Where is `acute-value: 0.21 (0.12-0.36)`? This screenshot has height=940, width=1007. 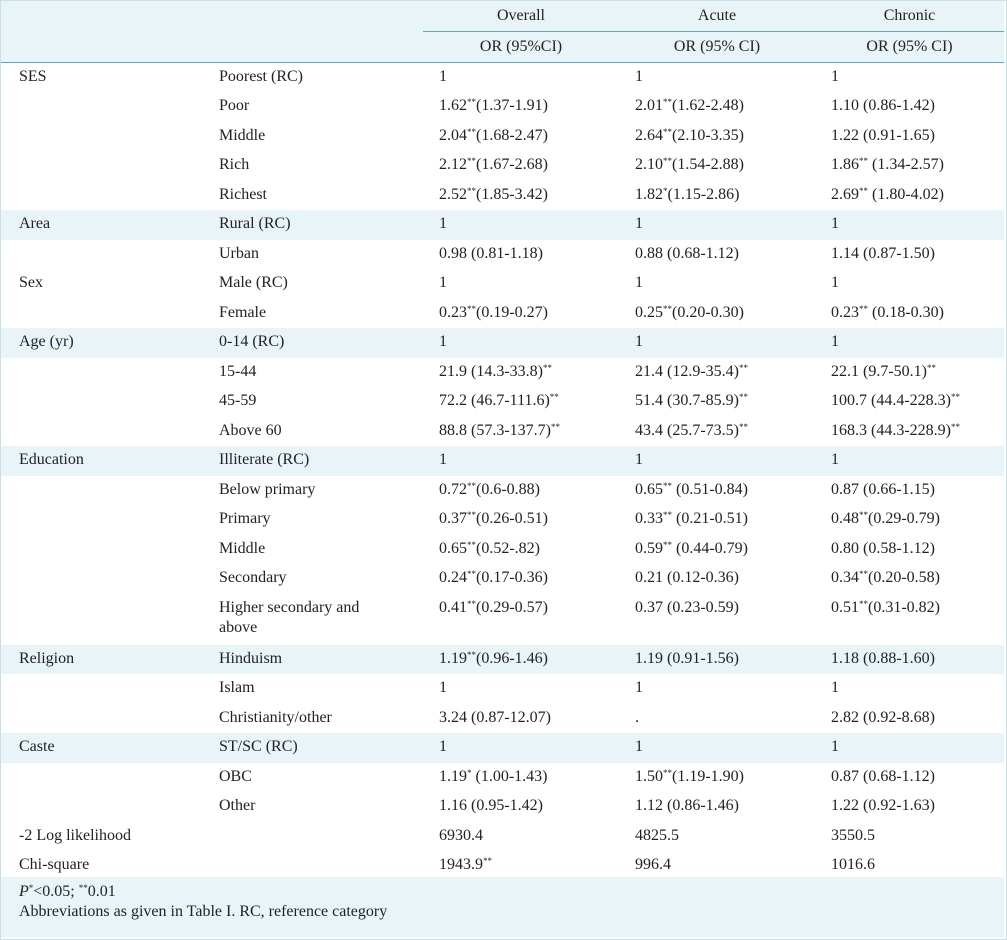
acute-value: 0.21 (0.12-0.36) is located at coordinates (687, 577).